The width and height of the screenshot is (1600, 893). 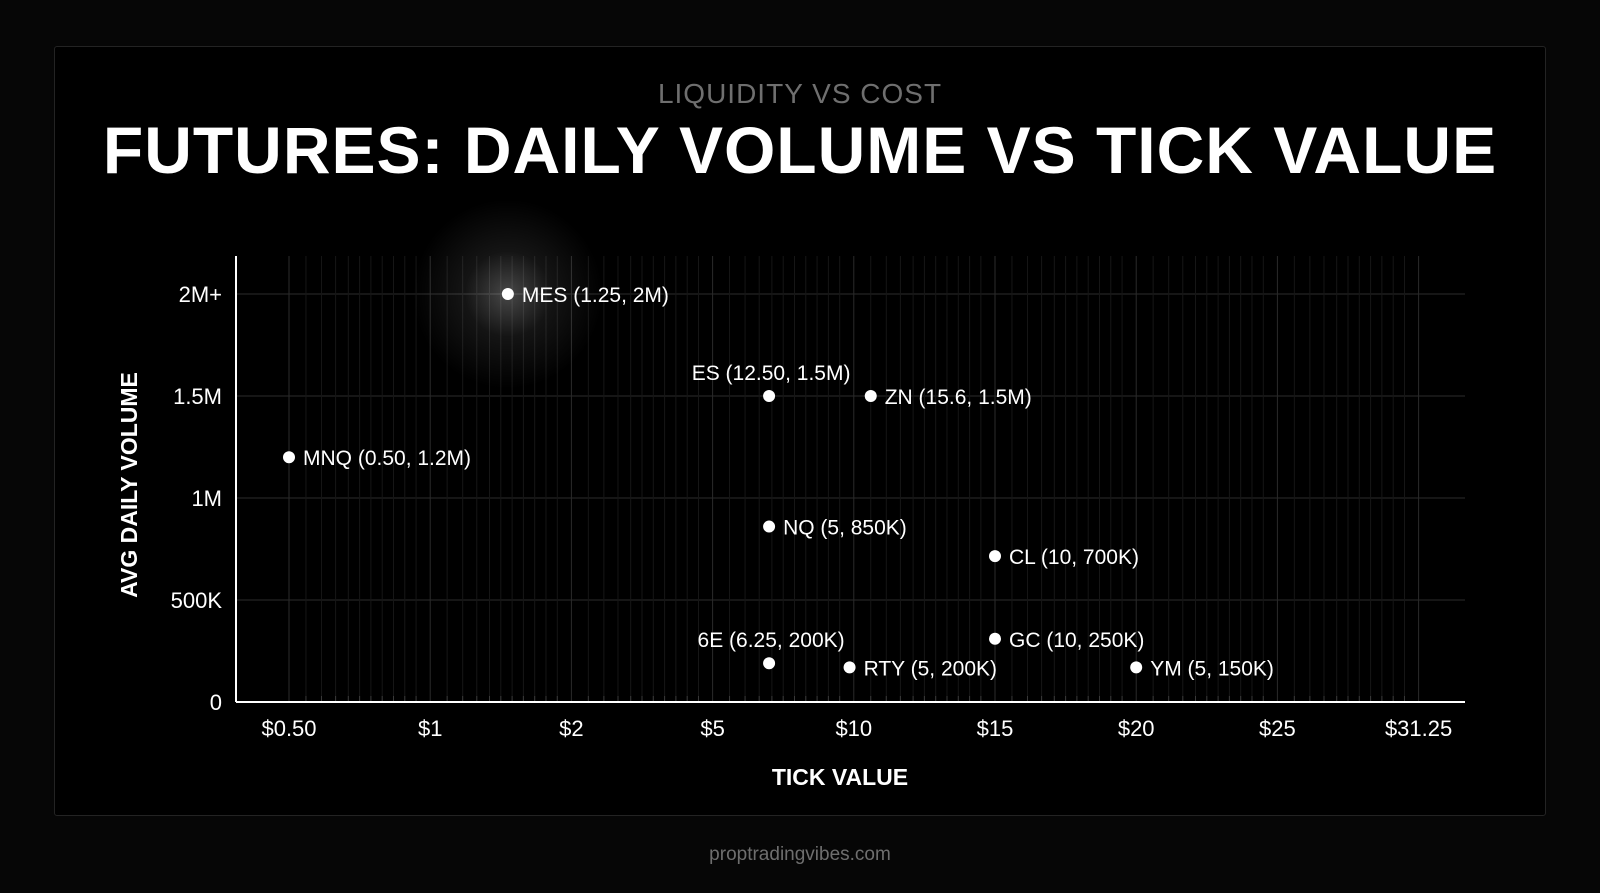 What do you see at coordinates (845, 528) in the screenshot?
I see `data-point-label: NQ (5, 850K)` at bounding box center [845, 528].